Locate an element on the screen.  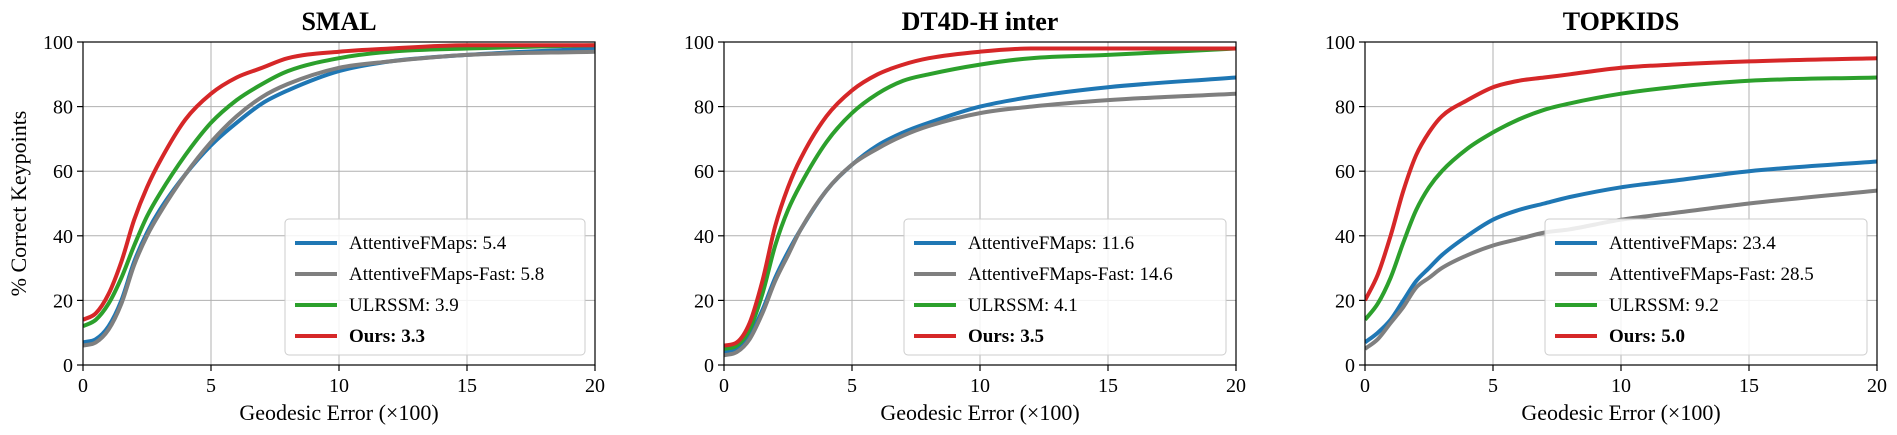
chart-title: TOPKIDS is located at coordinates (1621, 21).